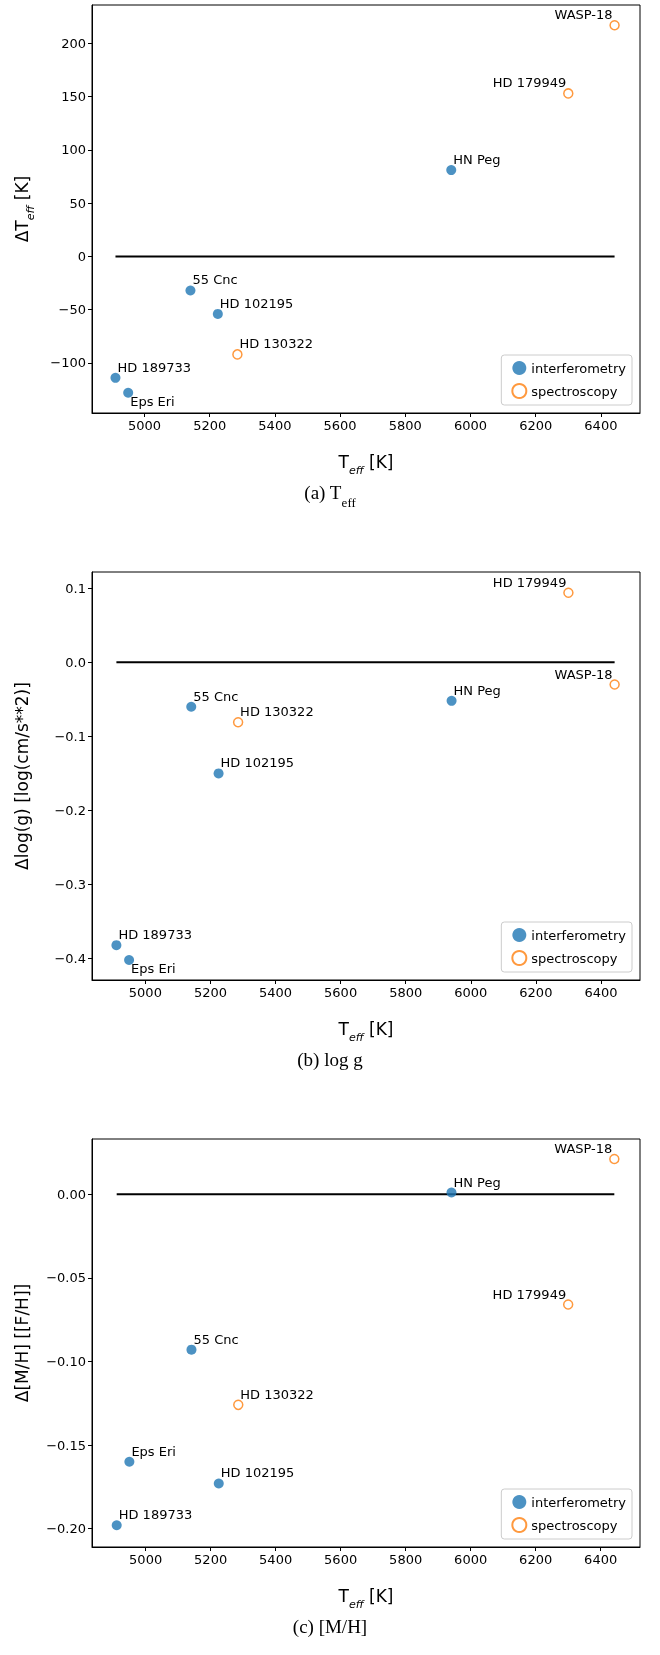 This screenshot has height=1655, width=660. I want to click on y-axis-title: Δ[M/H] [[F/H]], so click(21, 1343).